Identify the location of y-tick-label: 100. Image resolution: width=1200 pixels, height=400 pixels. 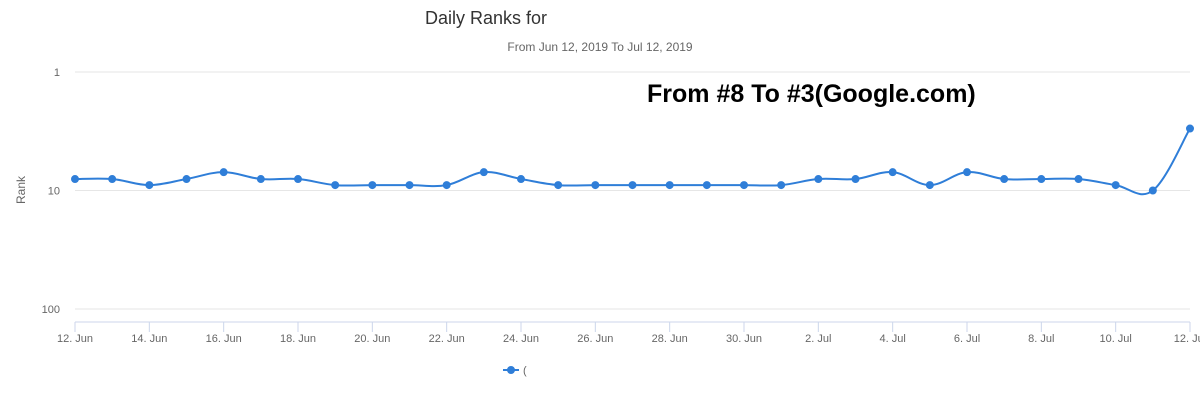
(51, 310).